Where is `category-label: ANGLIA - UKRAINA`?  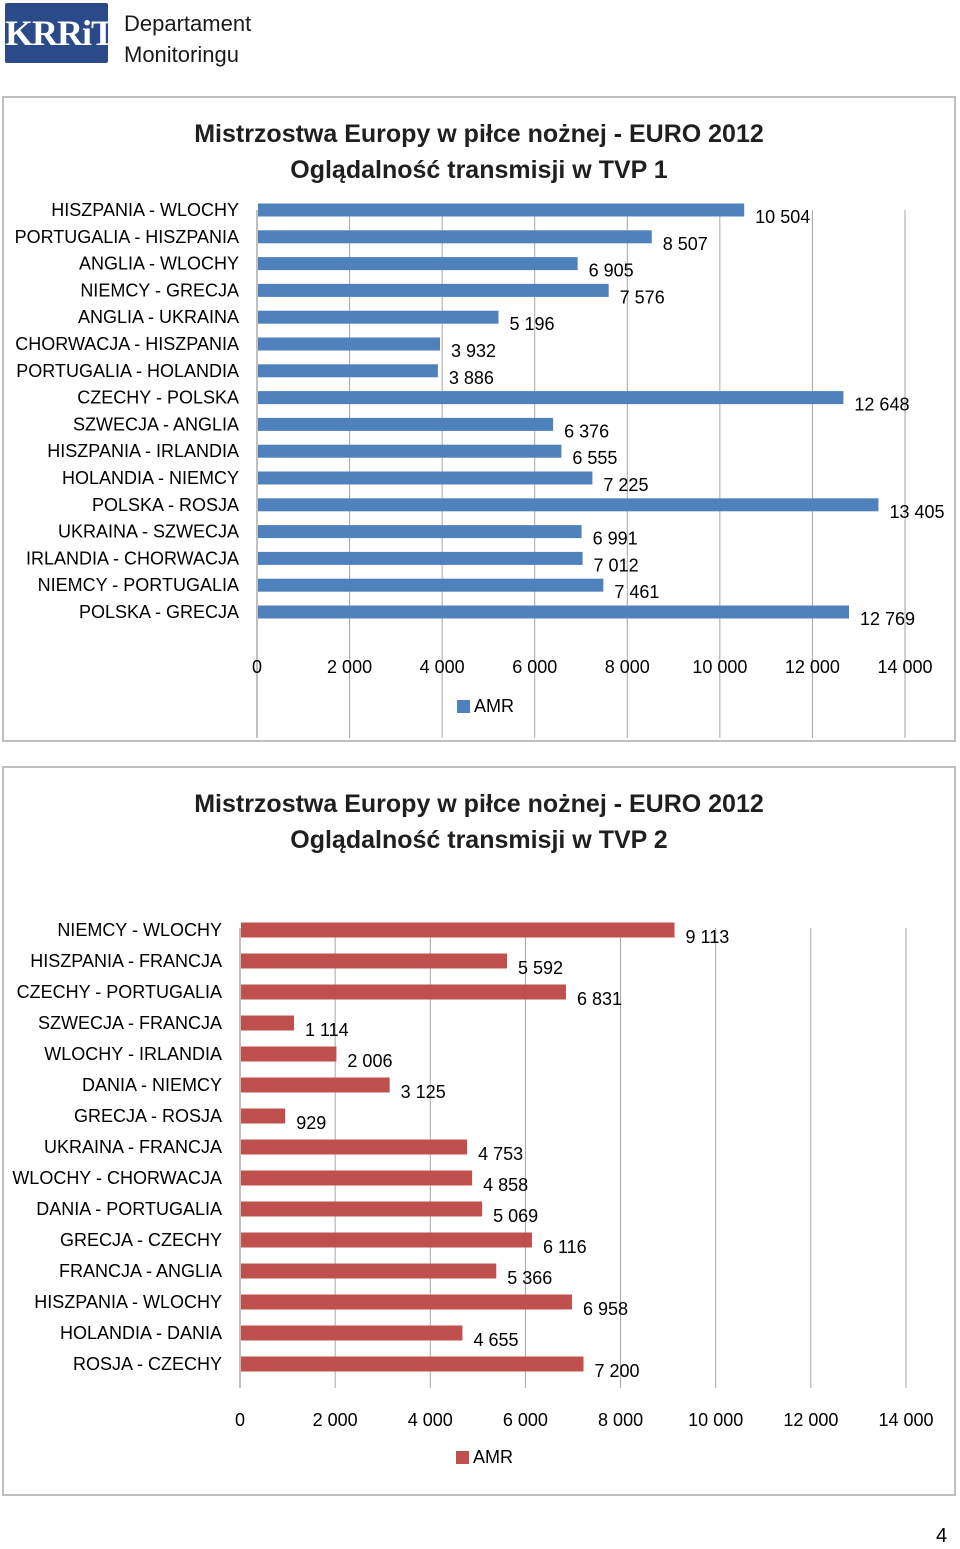
category-label: ANGLIA - UKRAINA is located at coordinates (158, 317).